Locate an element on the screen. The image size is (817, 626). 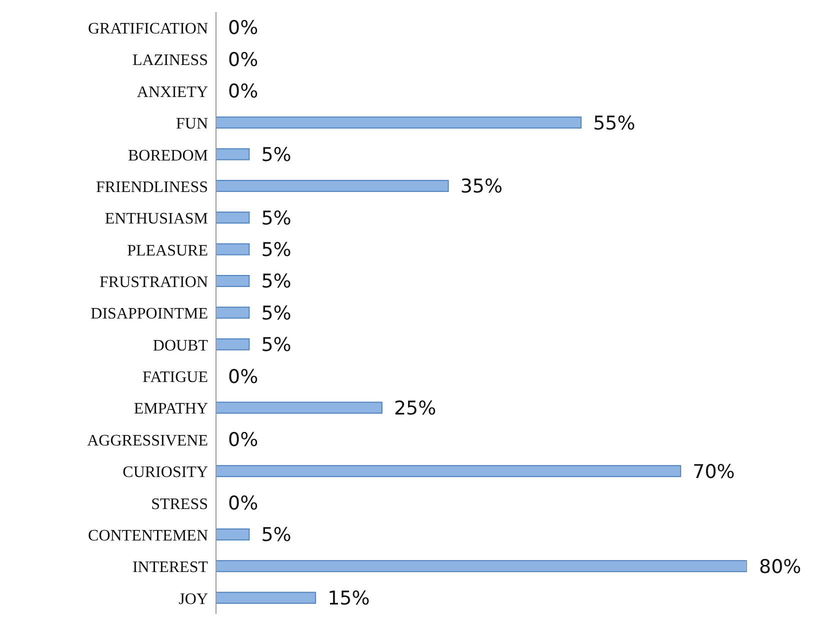
y-tick-label: DISAPPOINTME is located at coordinates (149, 314).